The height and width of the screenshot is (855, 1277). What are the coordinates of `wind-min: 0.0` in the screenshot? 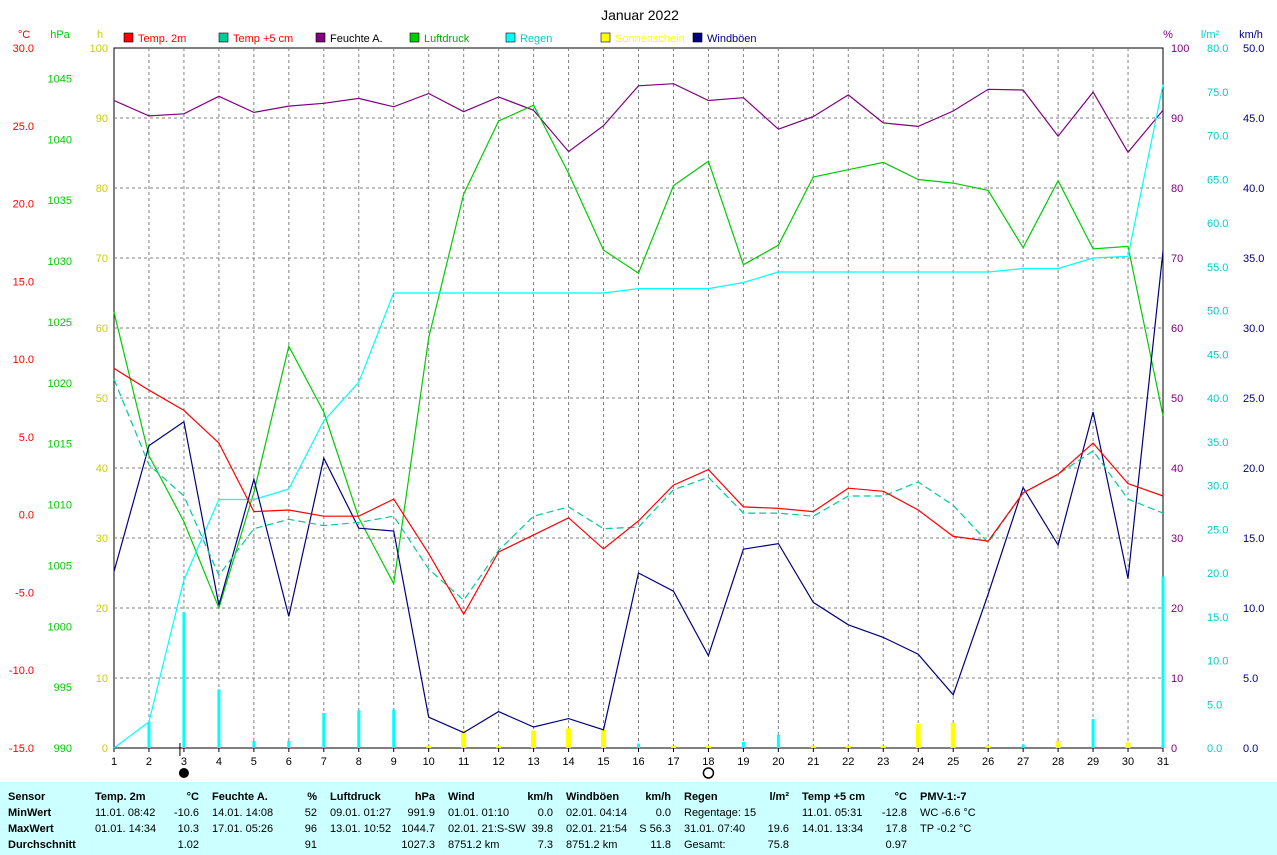 It's located at (545, 813).